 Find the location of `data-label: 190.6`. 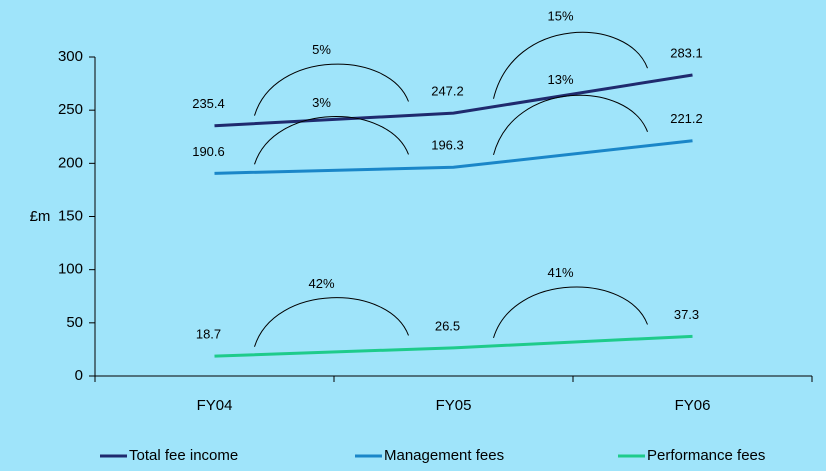

data-label: 190.6 is located at coordinates (208, 151).